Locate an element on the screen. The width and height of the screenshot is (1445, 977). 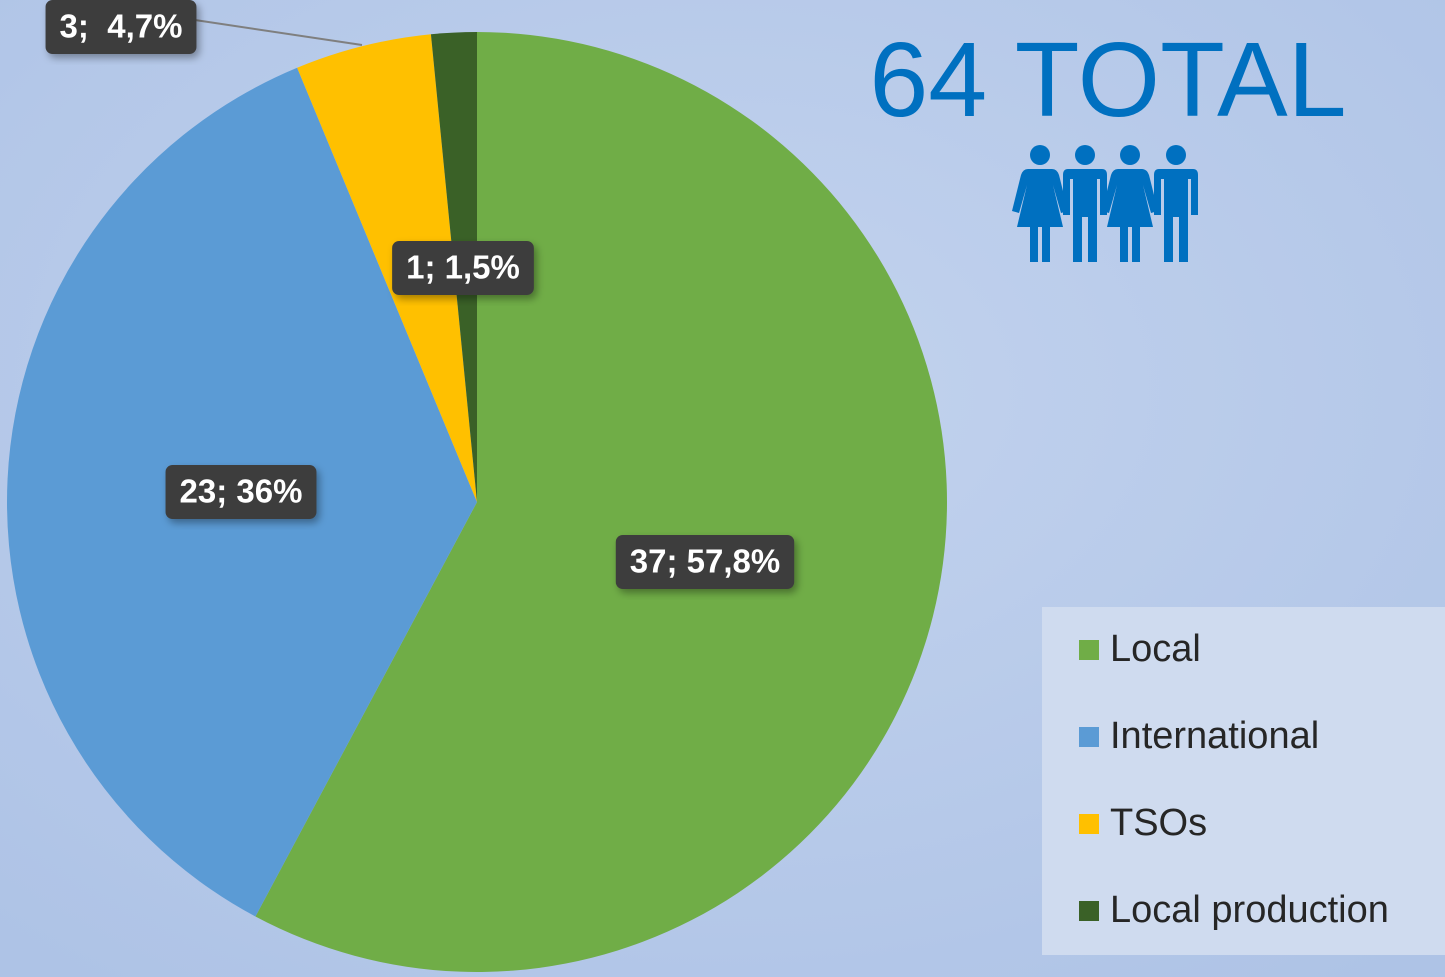
legend-box is located at coordinates (1243, 781).